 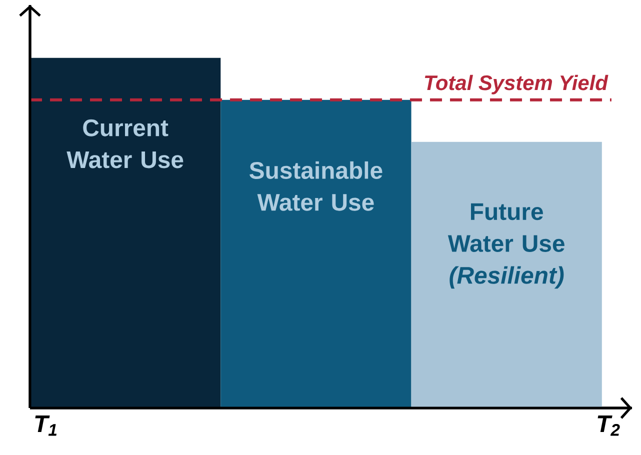 I want to click on x-tick-label: Current Water Use, so click(x=125, y=143).